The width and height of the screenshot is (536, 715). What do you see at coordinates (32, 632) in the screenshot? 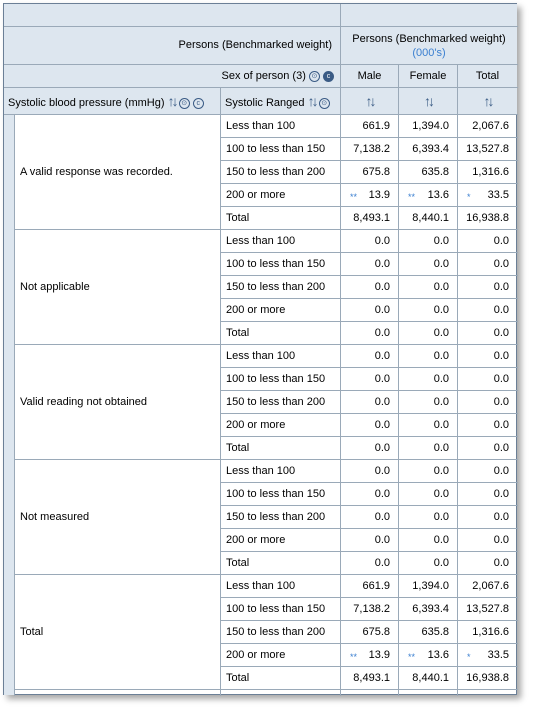
I see `group-label: Total` at bounding box center [32, 632].